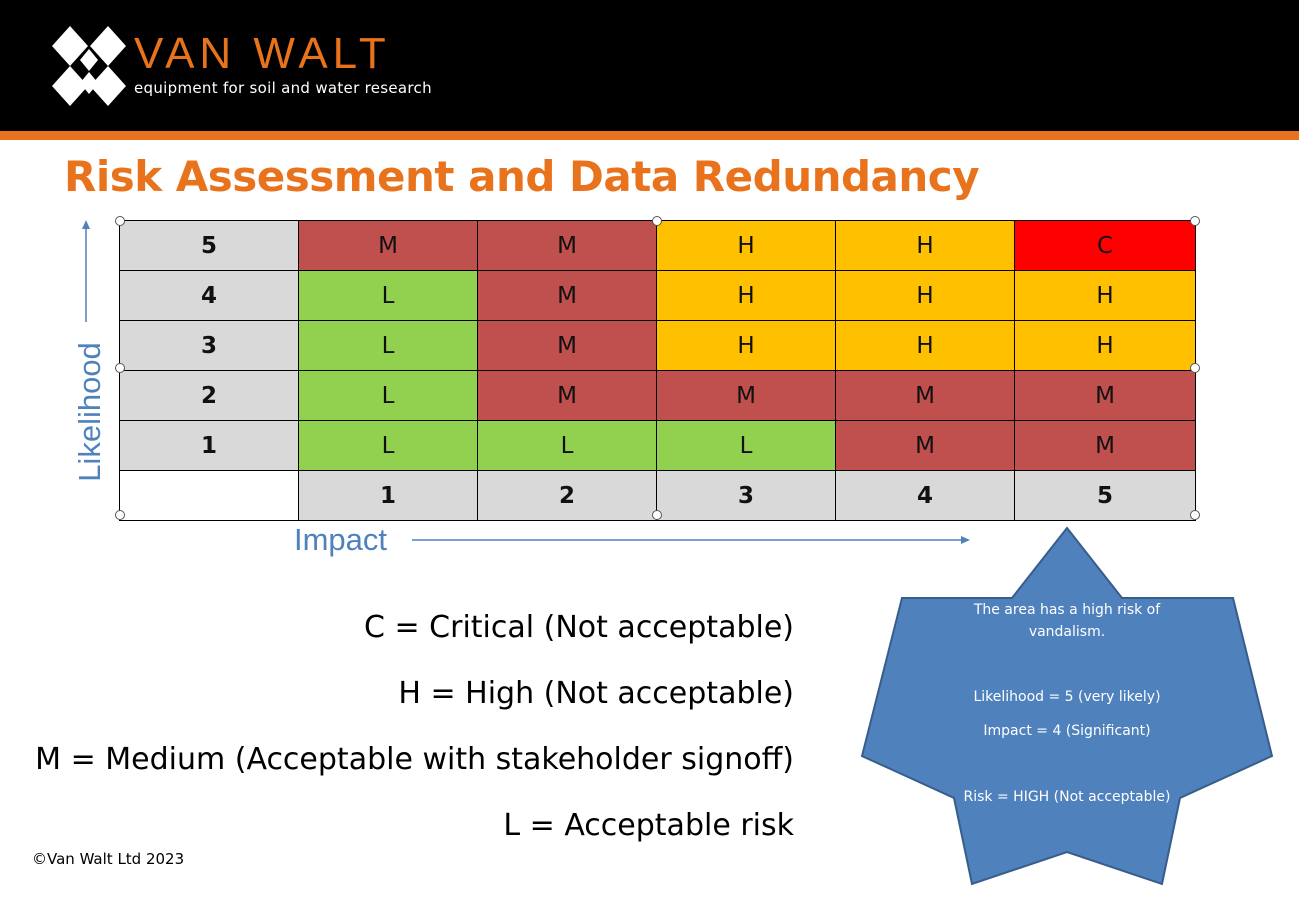  Describe the element at coordinates (1105, 495) in the screenshot. I see `impact-label: 5` at that location.